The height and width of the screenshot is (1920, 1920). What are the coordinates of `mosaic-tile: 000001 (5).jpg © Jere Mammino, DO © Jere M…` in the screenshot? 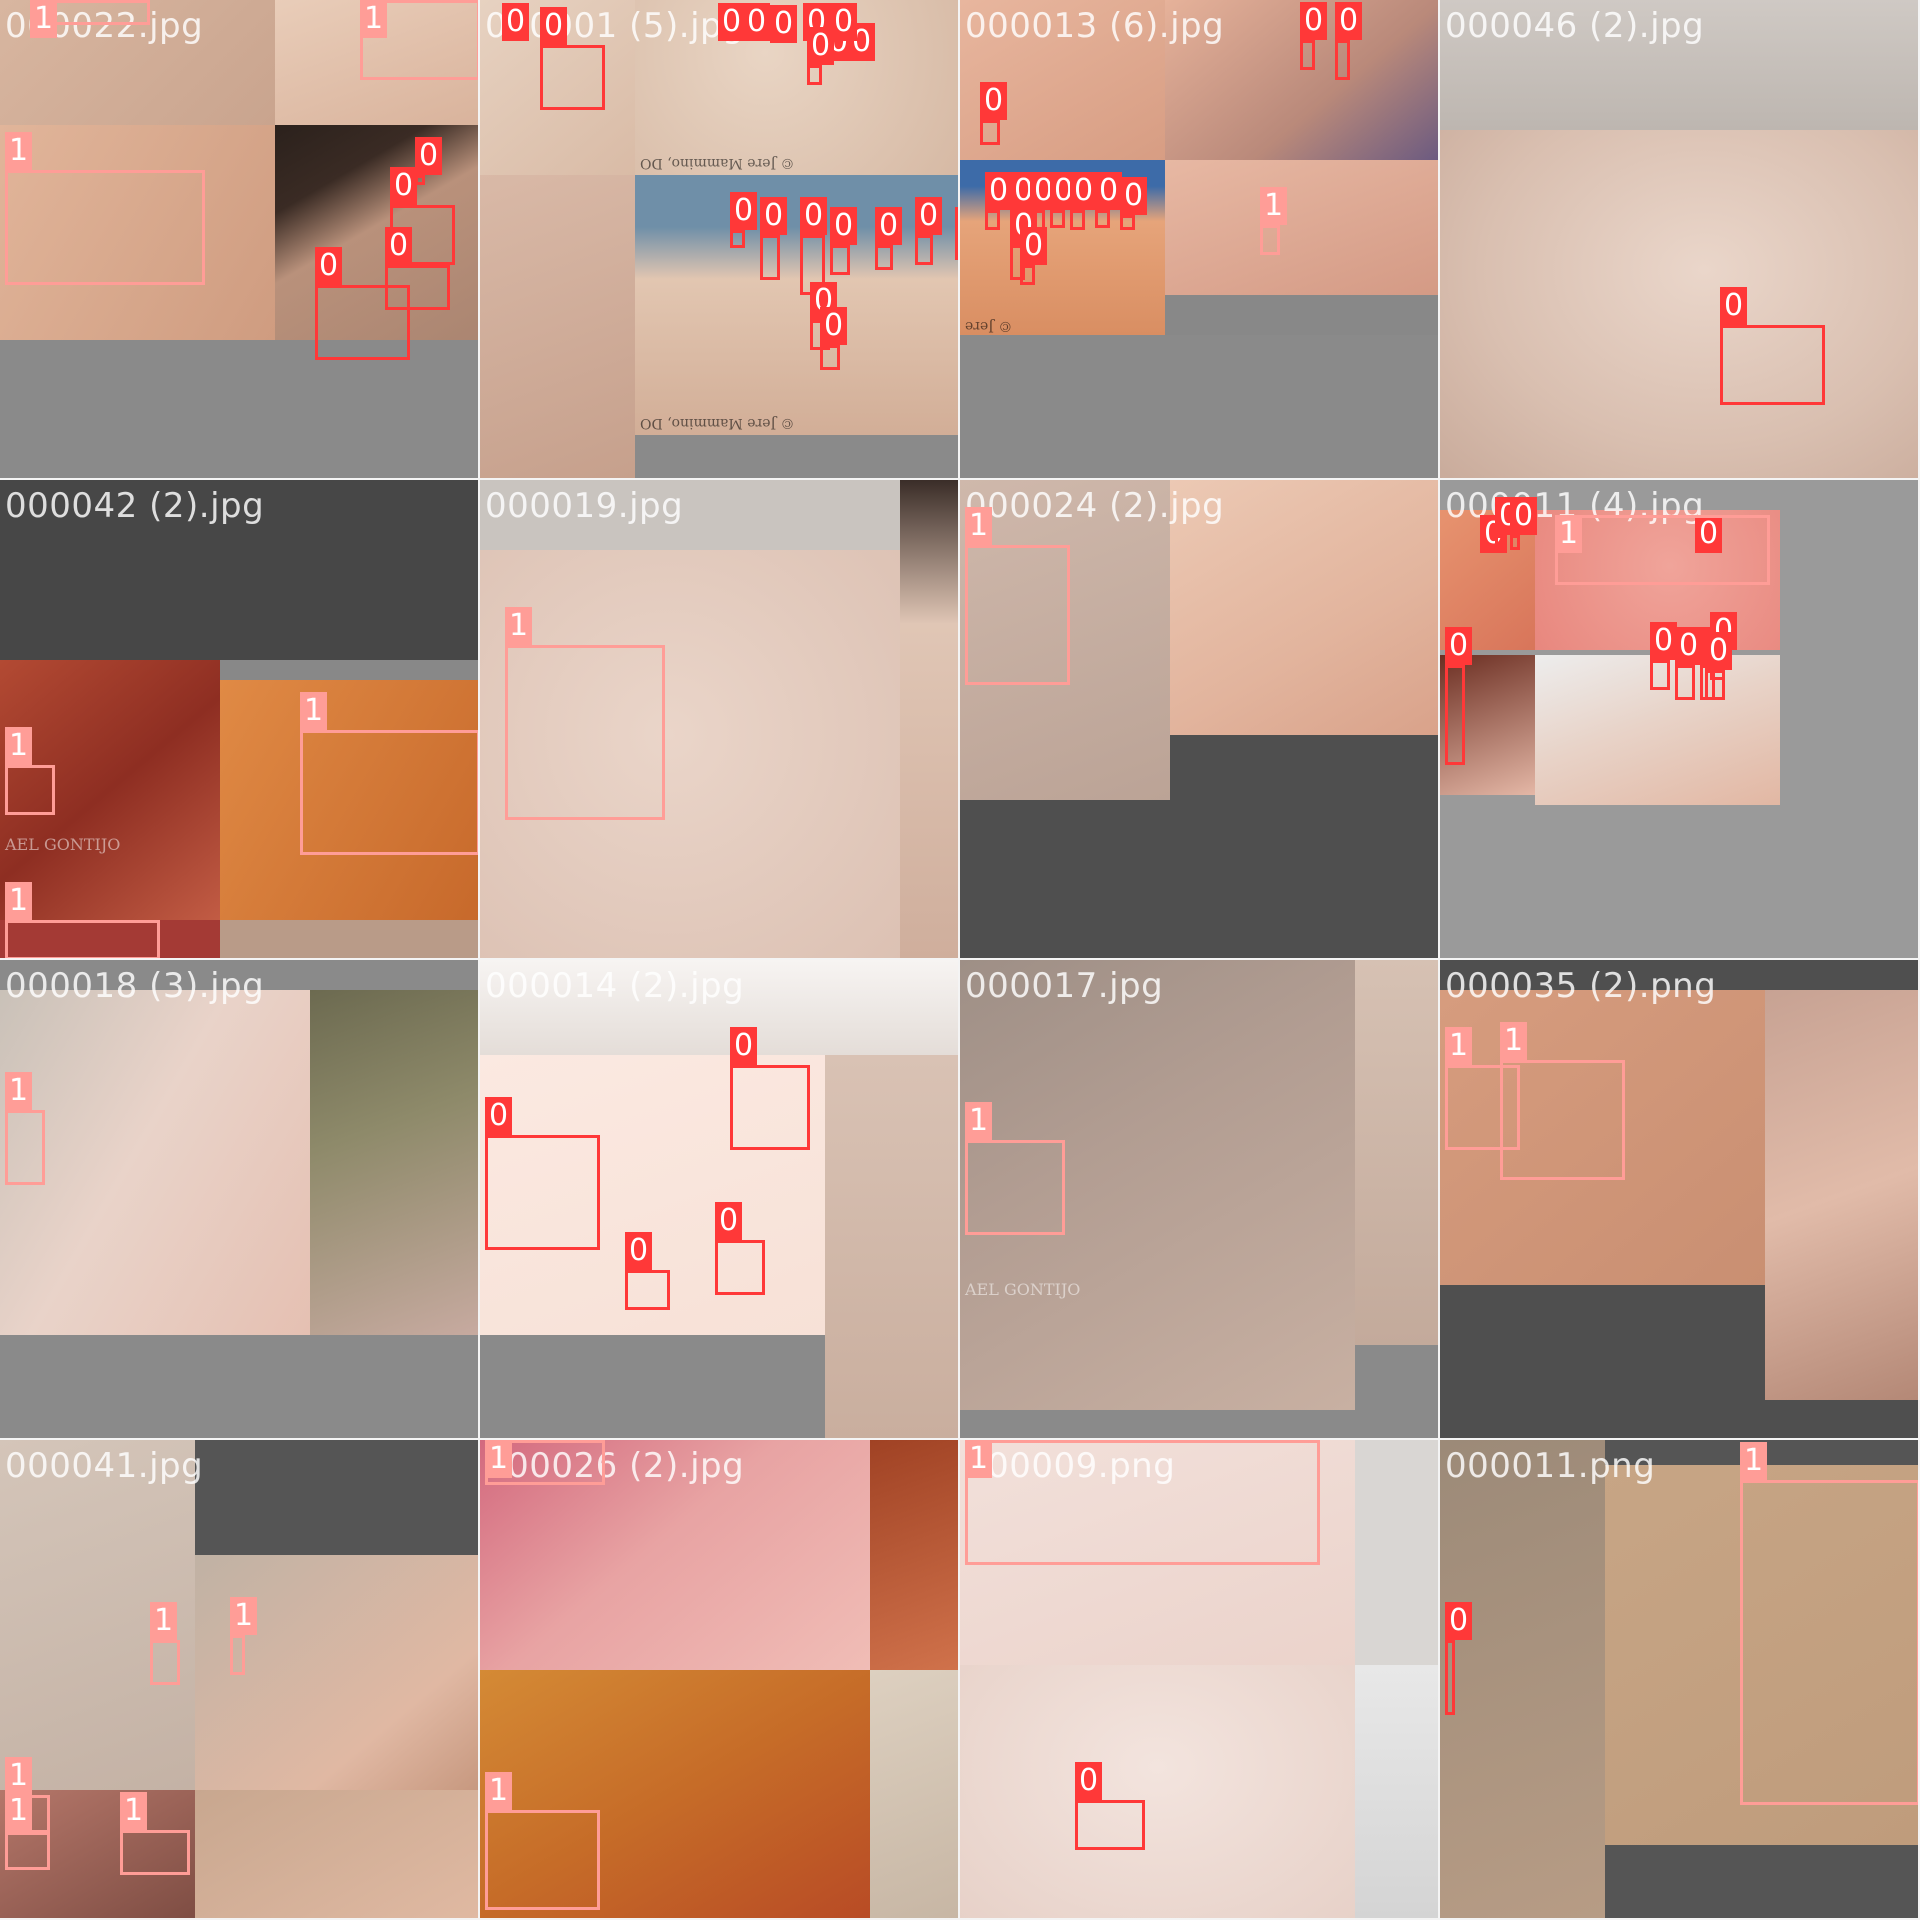 It's located at (720, 240).